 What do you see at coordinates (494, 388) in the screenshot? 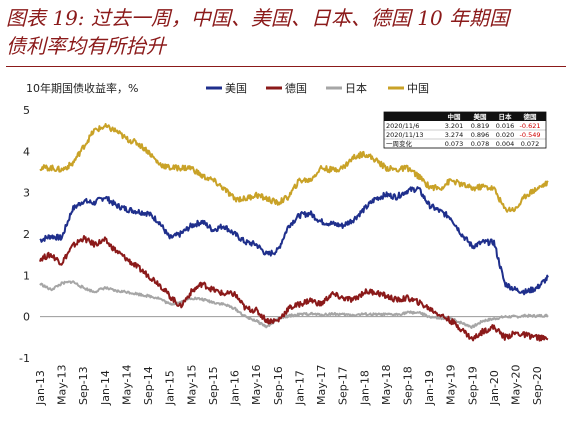
I see `x-tick-label: Jan-20` at bounding box center [494, 388].